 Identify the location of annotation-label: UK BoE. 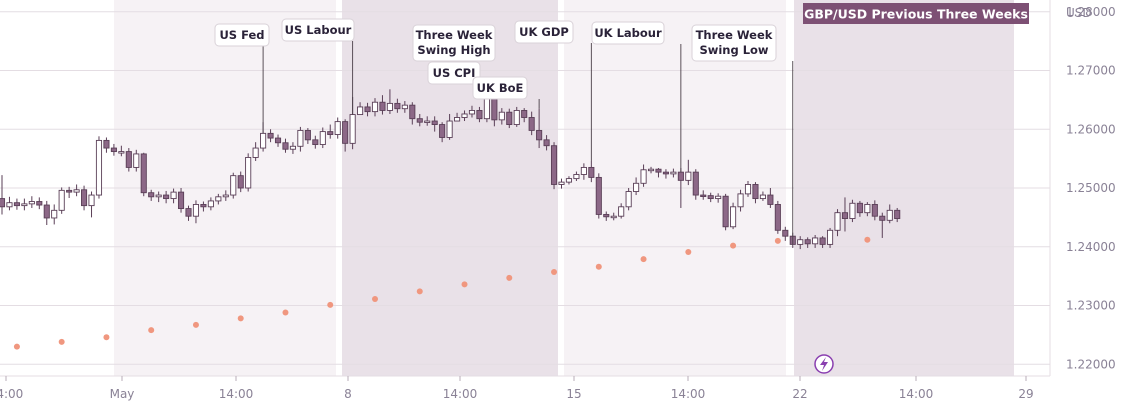
(500, 88).